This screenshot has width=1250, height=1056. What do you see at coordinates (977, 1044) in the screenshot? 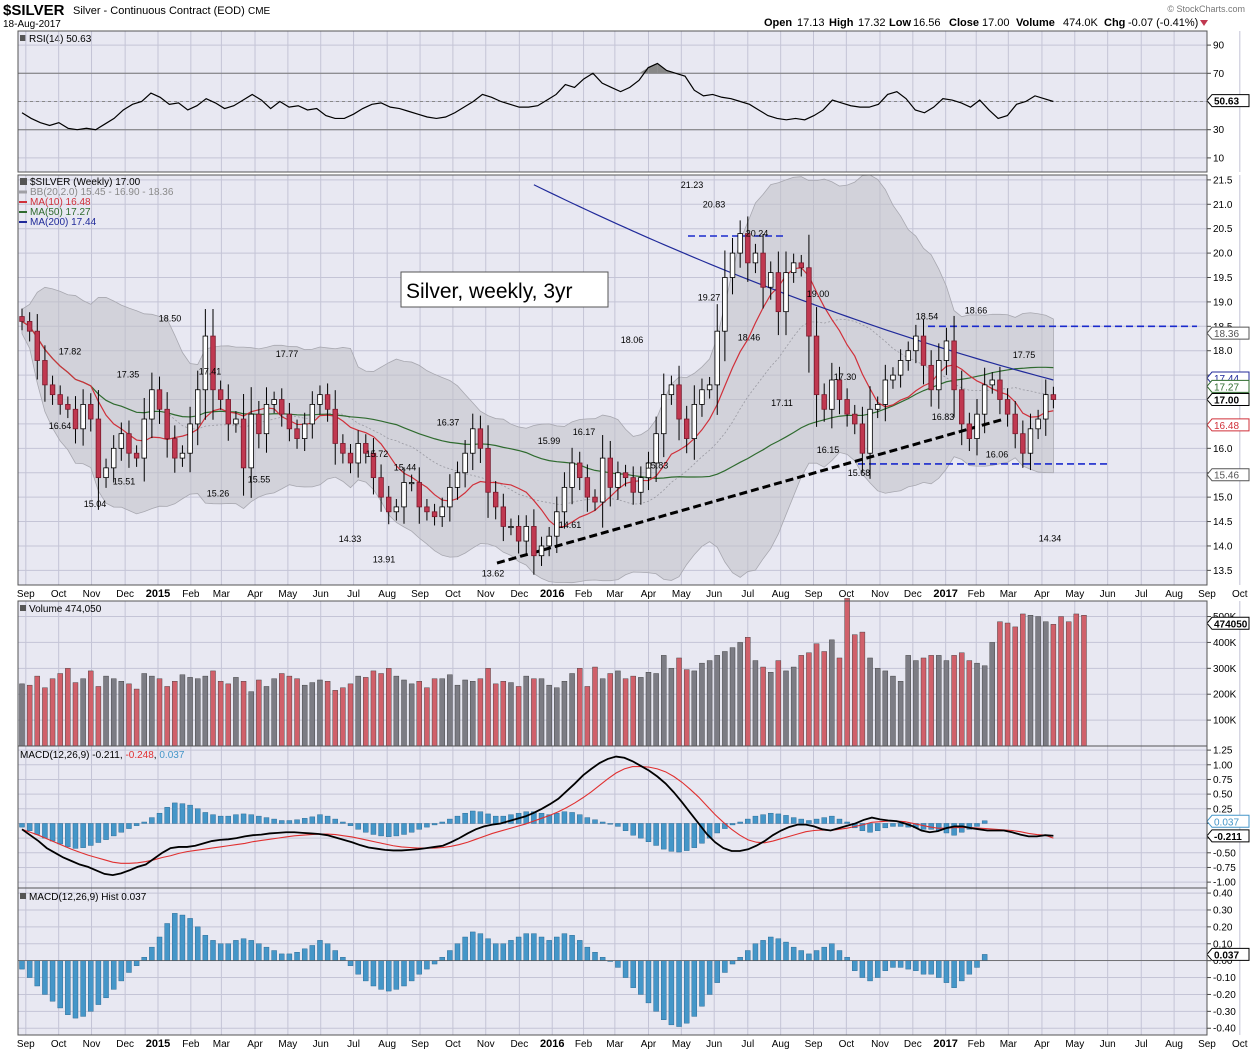
I see `month-label: Feb` at bounding box center [977, 1044].